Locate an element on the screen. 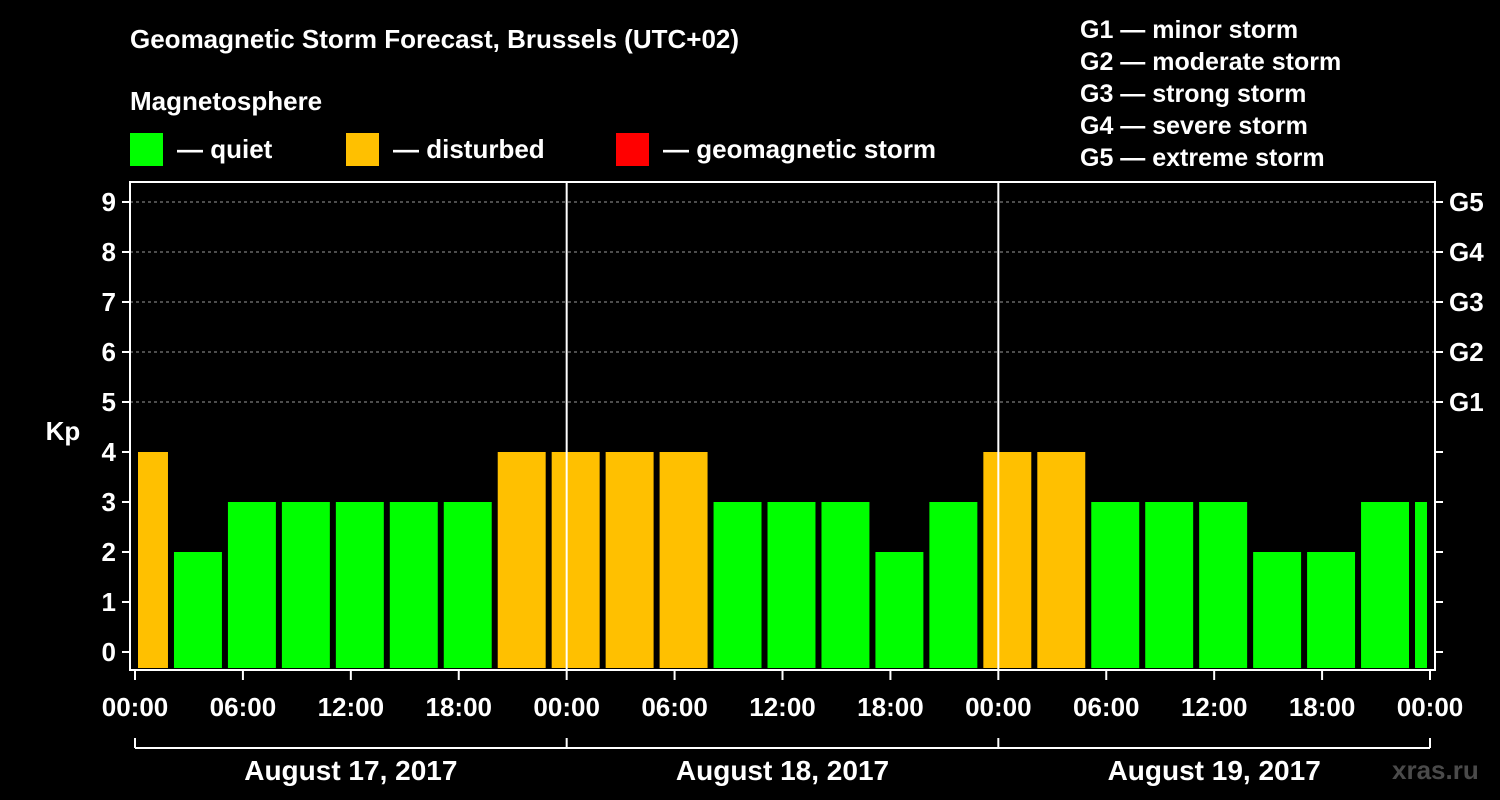 The image size is (1500, 800). g-tick-label: G2 is located at coordinates (1466, 352).